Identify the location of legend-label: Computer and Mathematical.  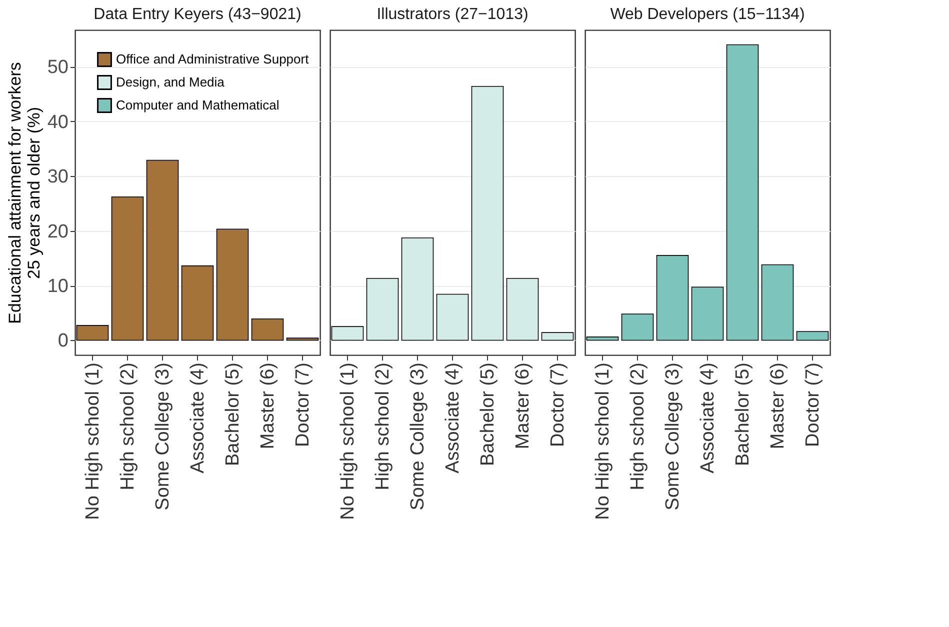
(198, 105).